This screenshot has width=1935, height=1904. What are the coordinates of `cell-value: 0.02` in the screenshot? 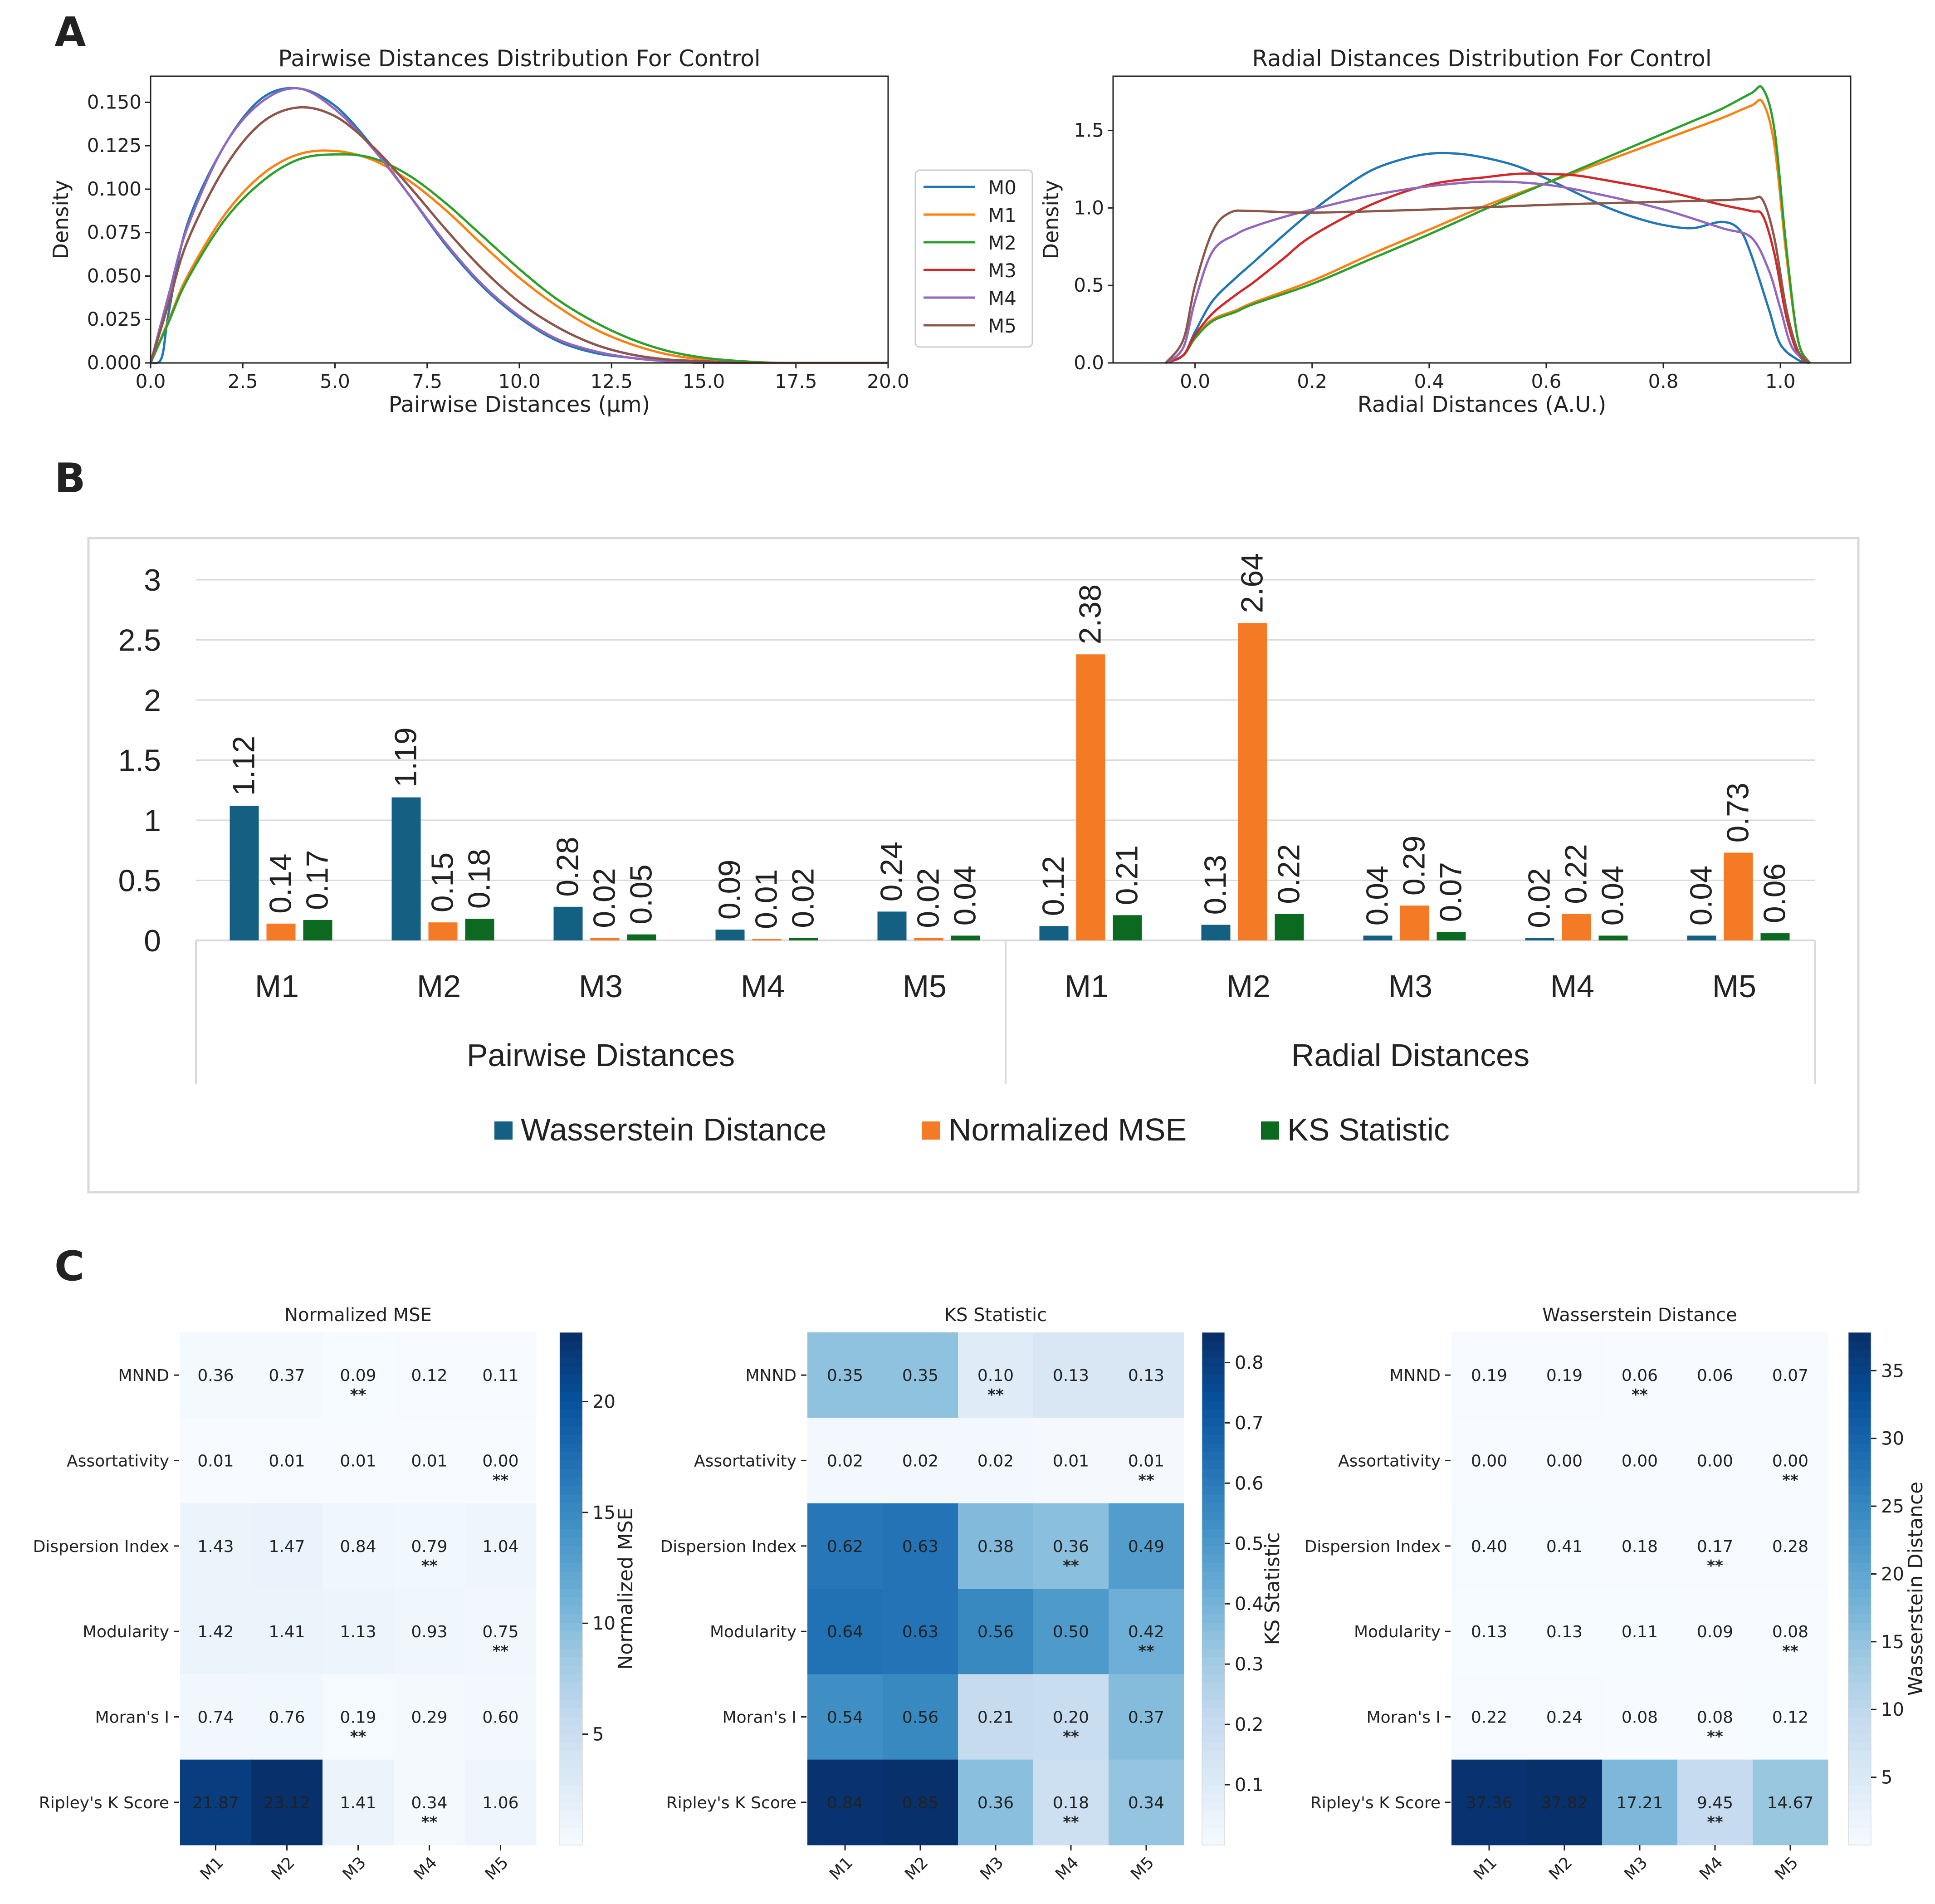 It's located at (995, 1461).